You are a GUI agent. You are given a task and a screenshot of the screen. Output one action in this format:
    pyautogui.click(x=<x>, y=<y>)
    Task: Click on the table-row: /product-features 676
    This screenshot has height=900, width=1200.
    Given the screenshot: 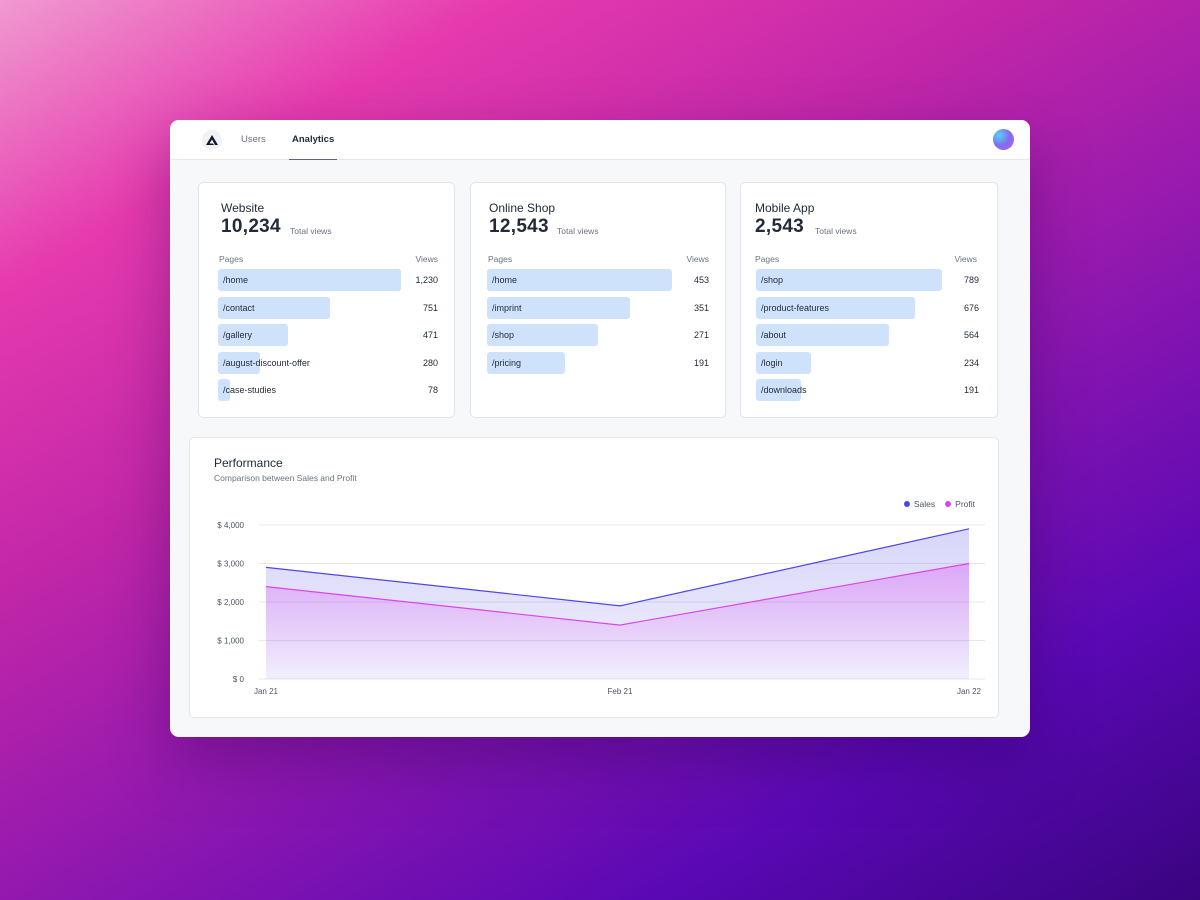 What is the action you would take?
    pyautogui.click(x=867, y=310)
    